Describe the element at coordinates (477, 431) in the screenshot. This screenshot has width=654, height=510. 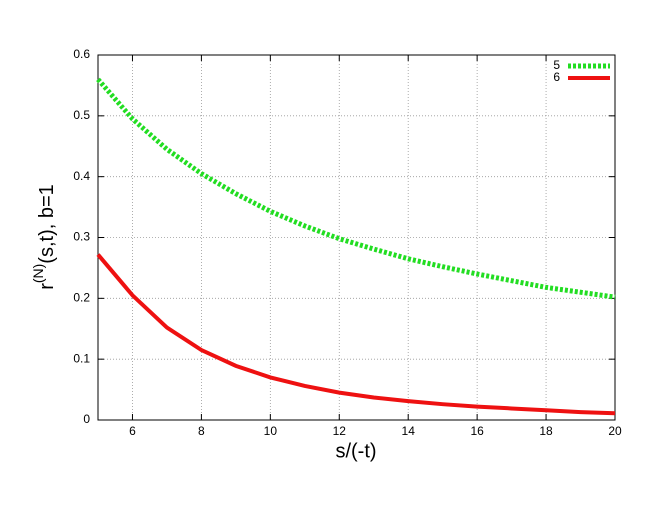
I see `x-tick-label: 16` at that location.